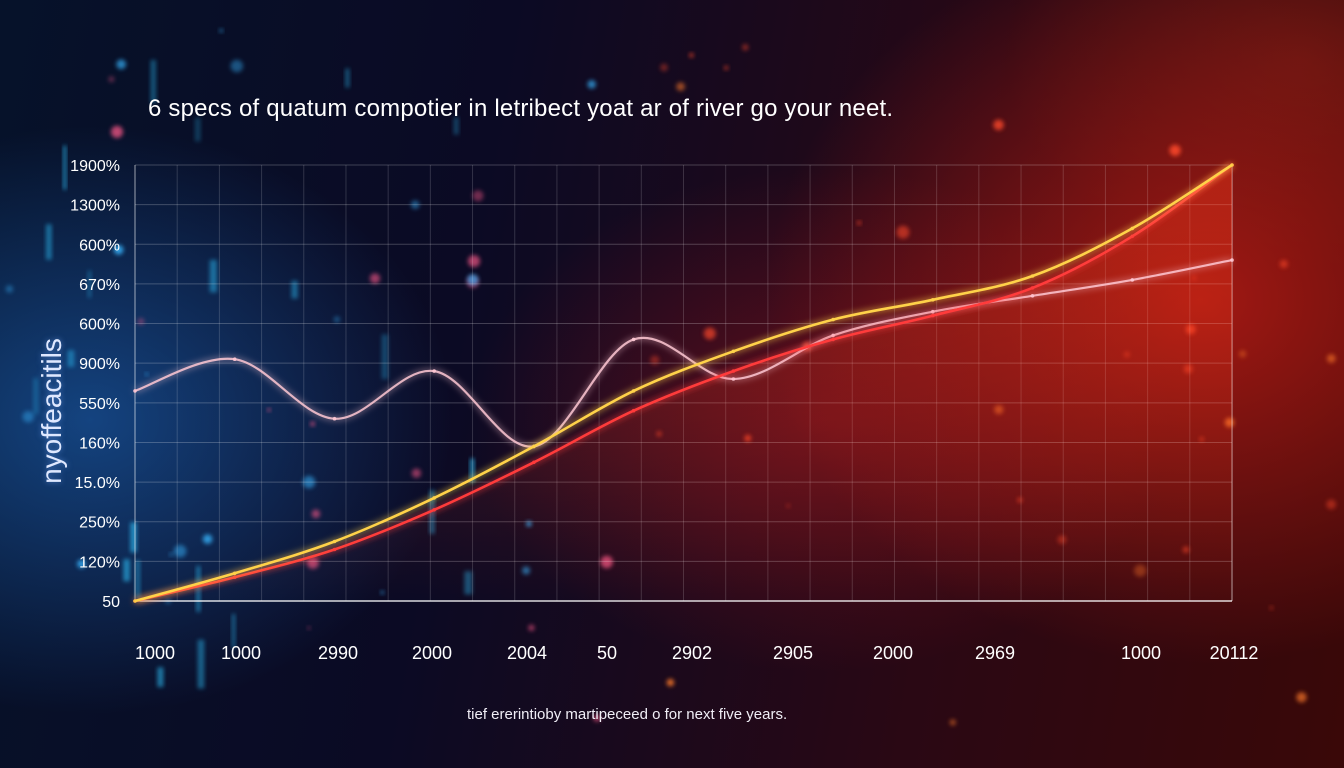 This screenshot has height=768, width=1344. What do you see at coordinates (607, 653) in the screenshot?
I see `x-tick-label: 50` at bounding box center [607, 653].